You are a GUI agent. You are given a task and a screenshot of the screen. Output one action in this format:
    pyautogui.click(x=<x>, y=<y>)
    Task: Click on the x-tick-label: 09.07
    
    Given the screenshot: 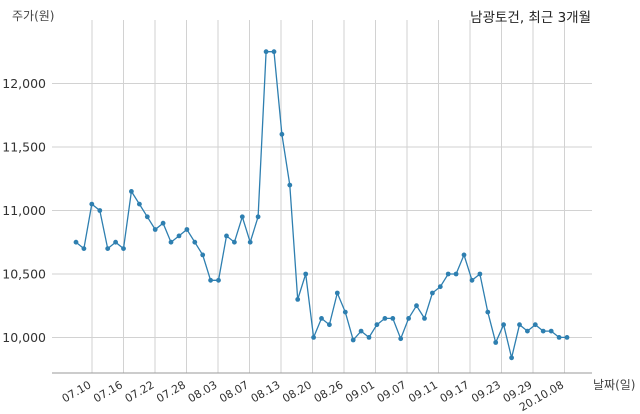 What is the action you would take?
    pyautogui.click(x=392, y=391)
    